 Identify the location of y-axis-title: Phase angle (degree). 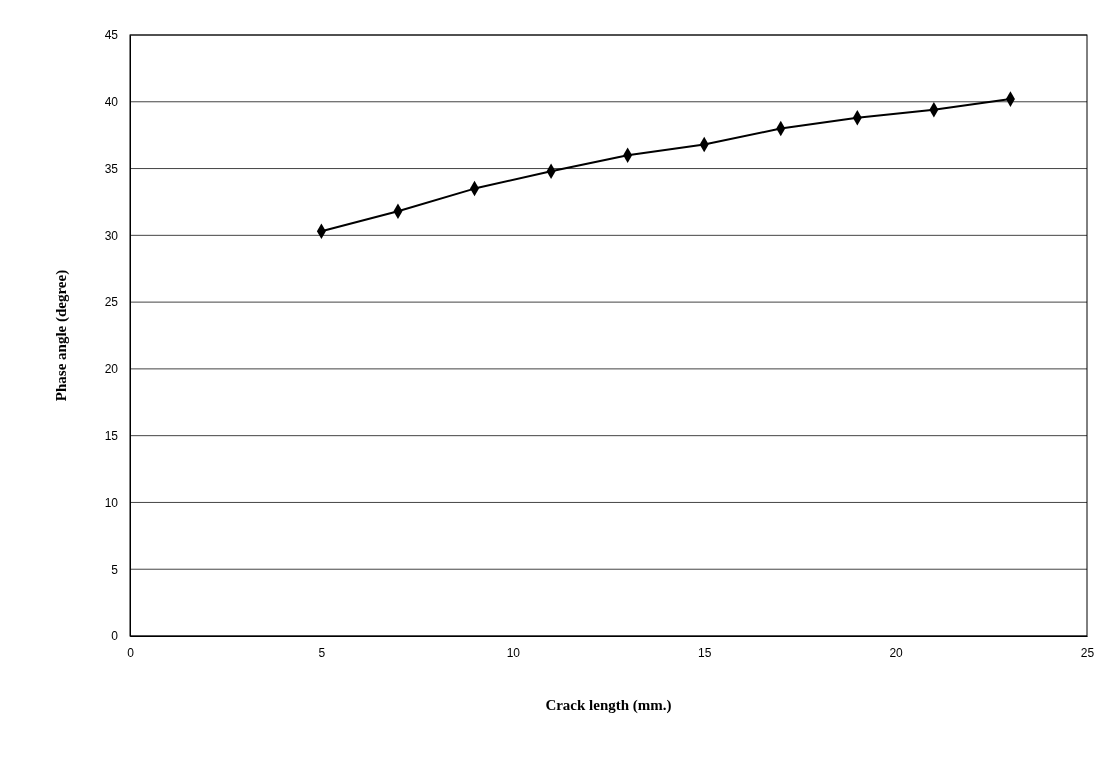
(61, 335).